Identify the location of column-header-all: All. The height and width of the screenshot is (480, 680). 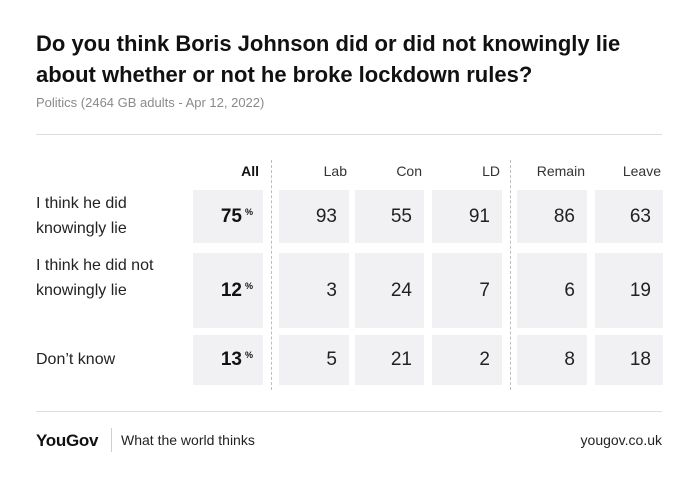
(250, 171).